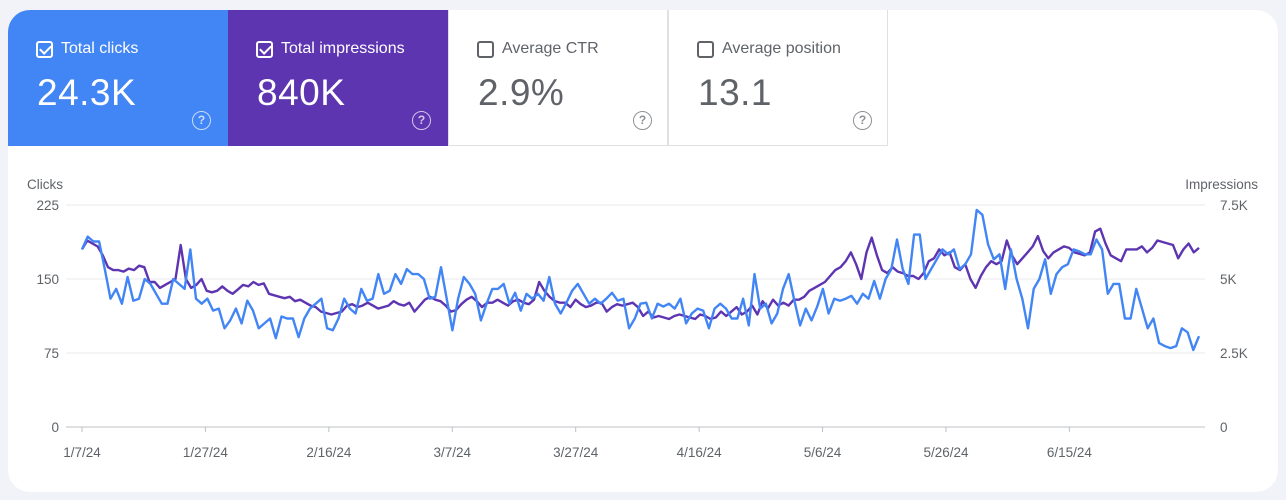 The height and width of the screenshot is (500, 1286). What do you see at coordinates (1228, 279) in the screenshot?
I see `y-right-tick-label: 5K` at bounding box center [1228, 279].